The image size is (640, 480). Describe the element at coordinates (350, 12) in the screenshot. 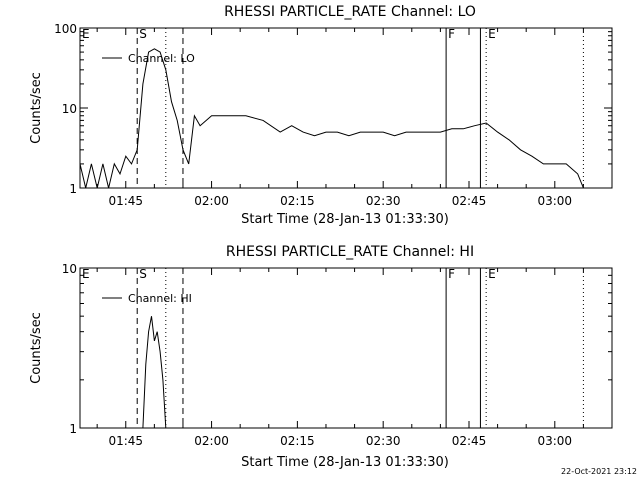

I see `chart-title: RHESSI PARTICLE_RATE Channel: LO` at that location.